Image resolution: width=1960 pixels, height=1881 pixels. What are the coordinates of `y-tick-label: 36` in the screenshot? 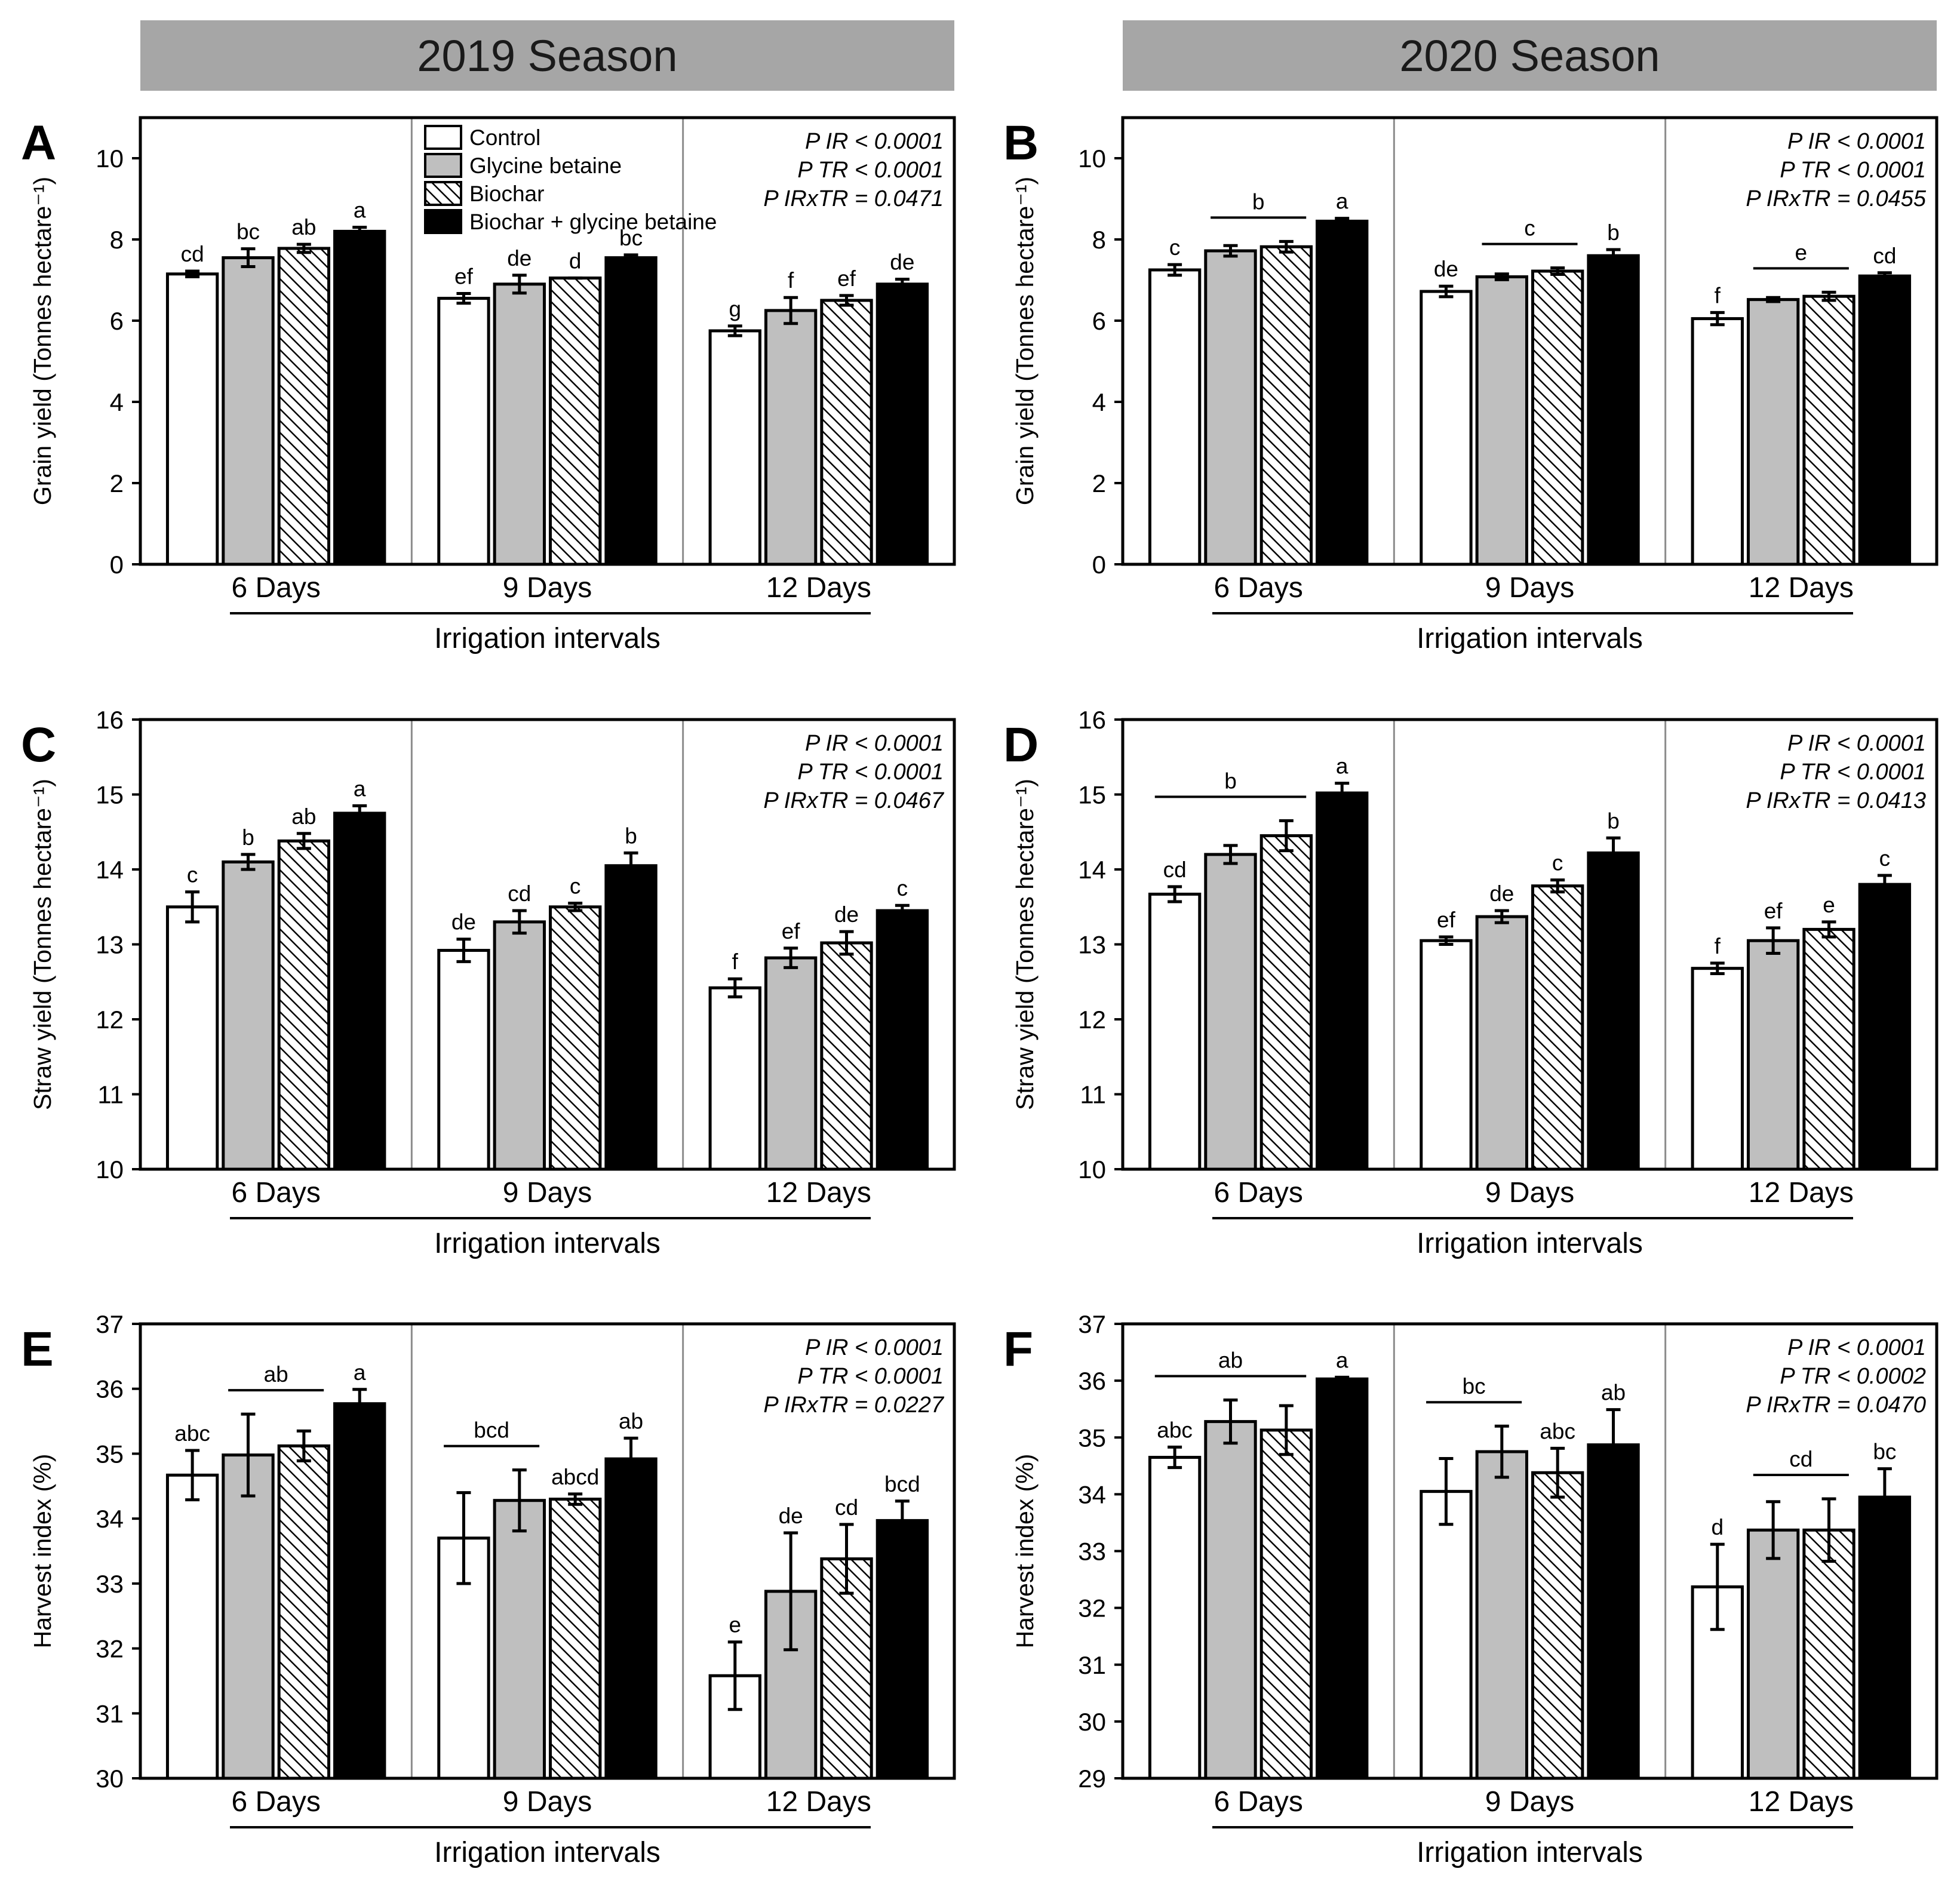 It's located at (1092, 1381).